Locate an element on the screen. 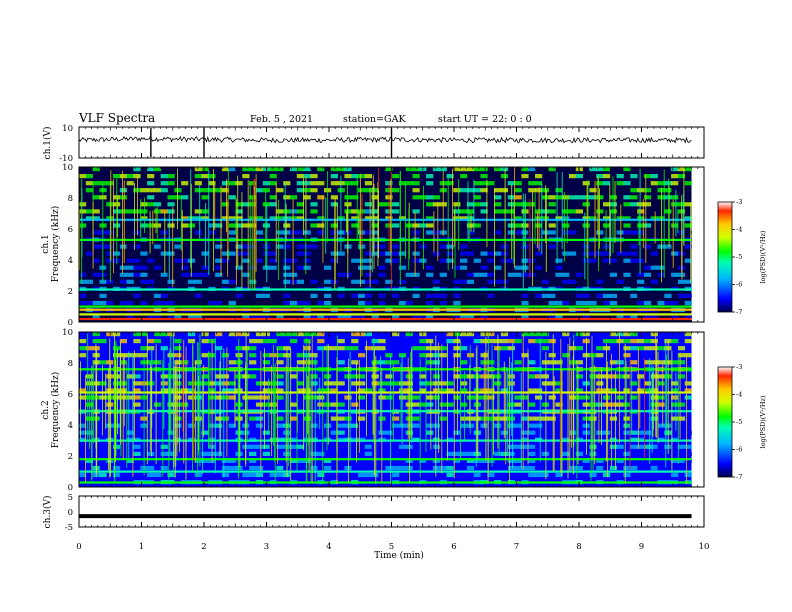  spec1-ch-label: ch.1 is located at coordinates (46, 243).